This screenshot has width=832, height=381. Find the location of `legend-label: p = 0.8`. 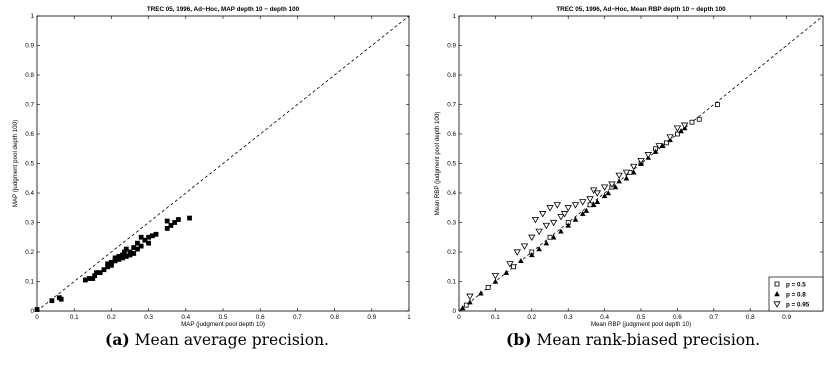

legend-label: p = 0.8 is located at coordinates (796, 295).